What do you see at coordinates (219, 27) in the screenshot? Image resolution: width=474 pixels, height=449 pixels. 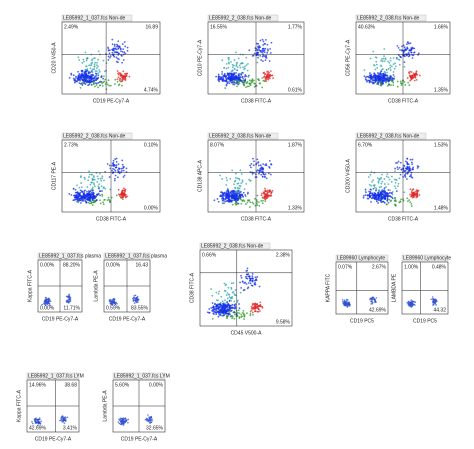 I see `quadrant-percent: 16.55%` at bounding box center [219, 27].